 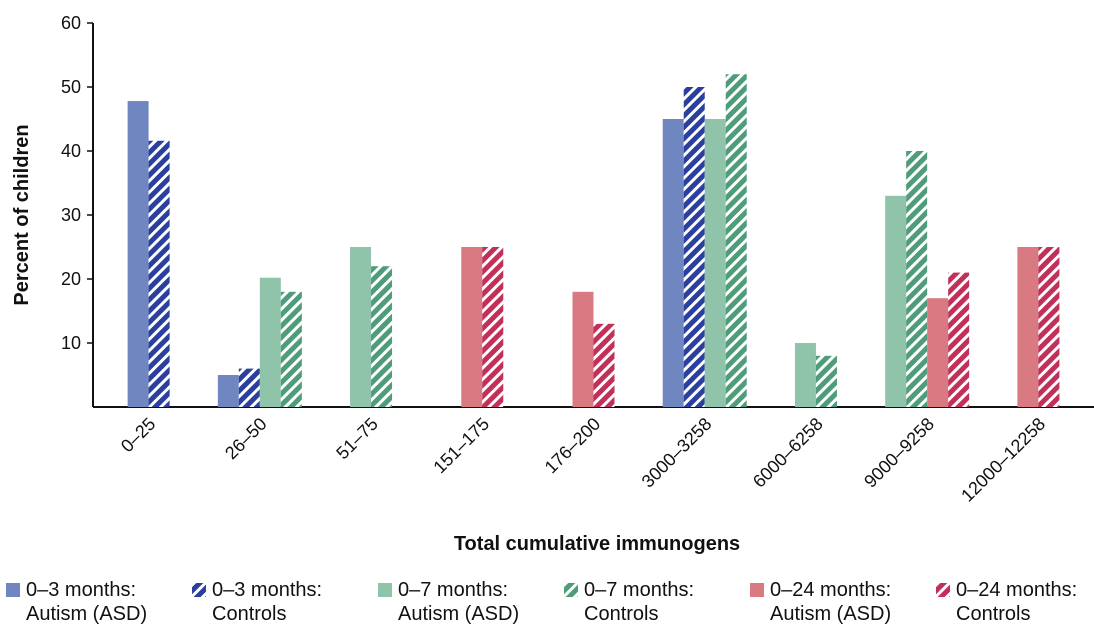 What do you see at coordinates (1003, 460) in the screenshot?
I see `x-tick-label: 12000–12258` at bounding box center [1003, 460].